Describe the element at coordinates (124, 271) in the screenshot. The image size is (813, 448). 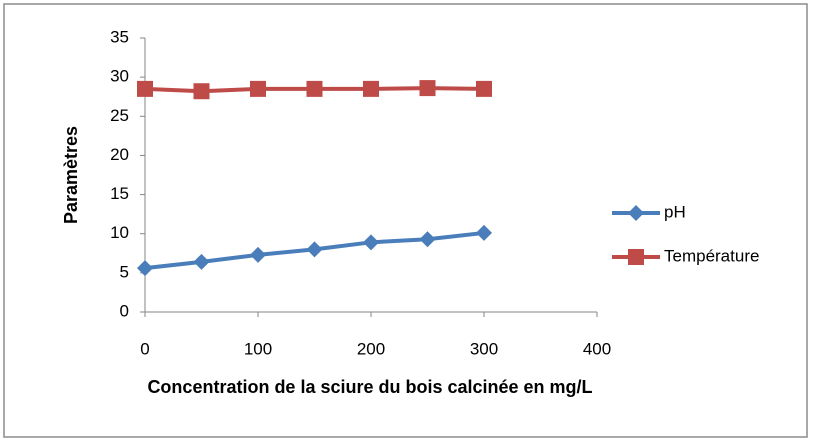
I see `y-tick-label: 5` at that location.